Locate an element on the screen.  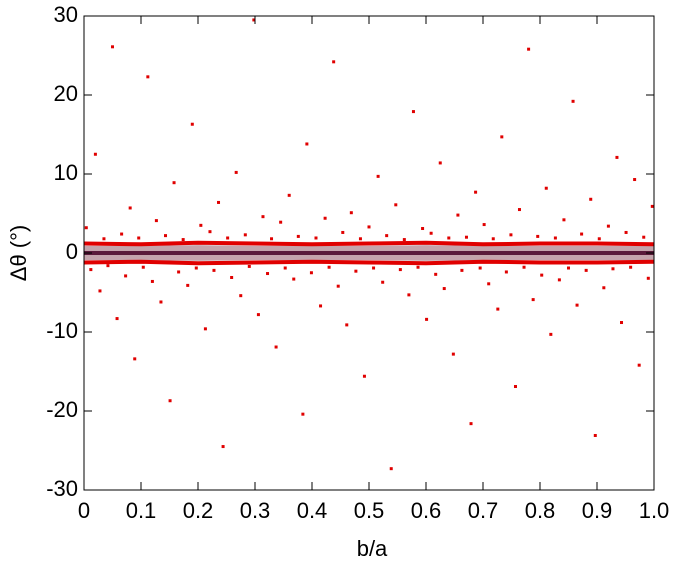
y-tick-label: 0 is located at coordinates (72, 251).